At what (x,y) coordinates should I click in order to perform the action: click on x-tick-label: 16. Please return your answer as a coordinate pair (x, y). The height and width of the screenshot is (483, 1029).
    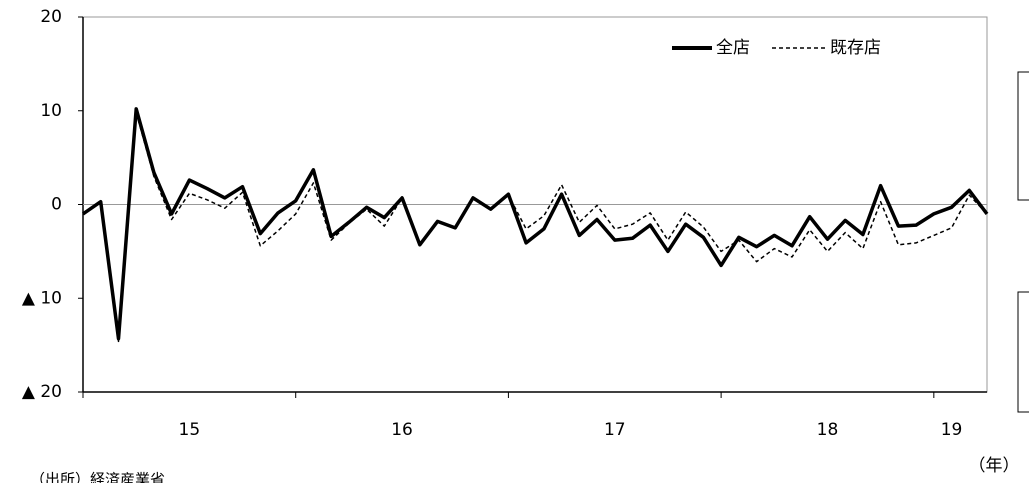
    Looking at the image, I should click on (402, 430).